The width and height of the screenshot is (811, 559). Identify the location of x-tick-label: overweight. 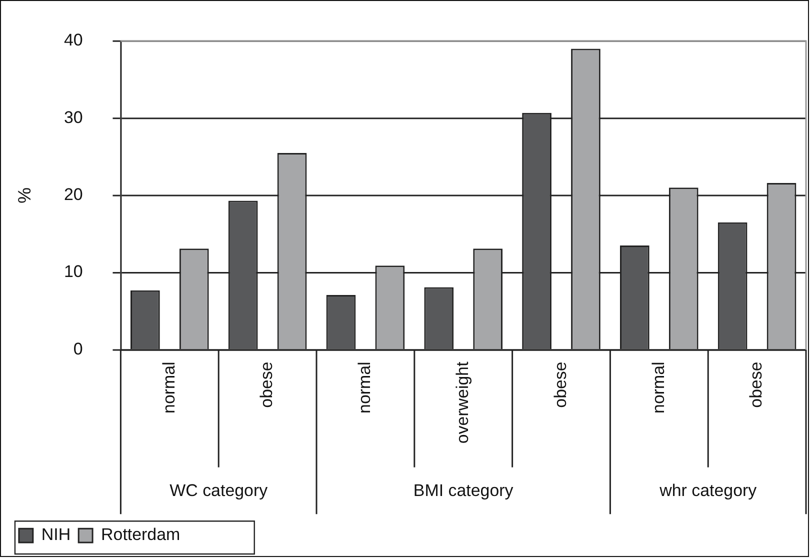
(462, 402).